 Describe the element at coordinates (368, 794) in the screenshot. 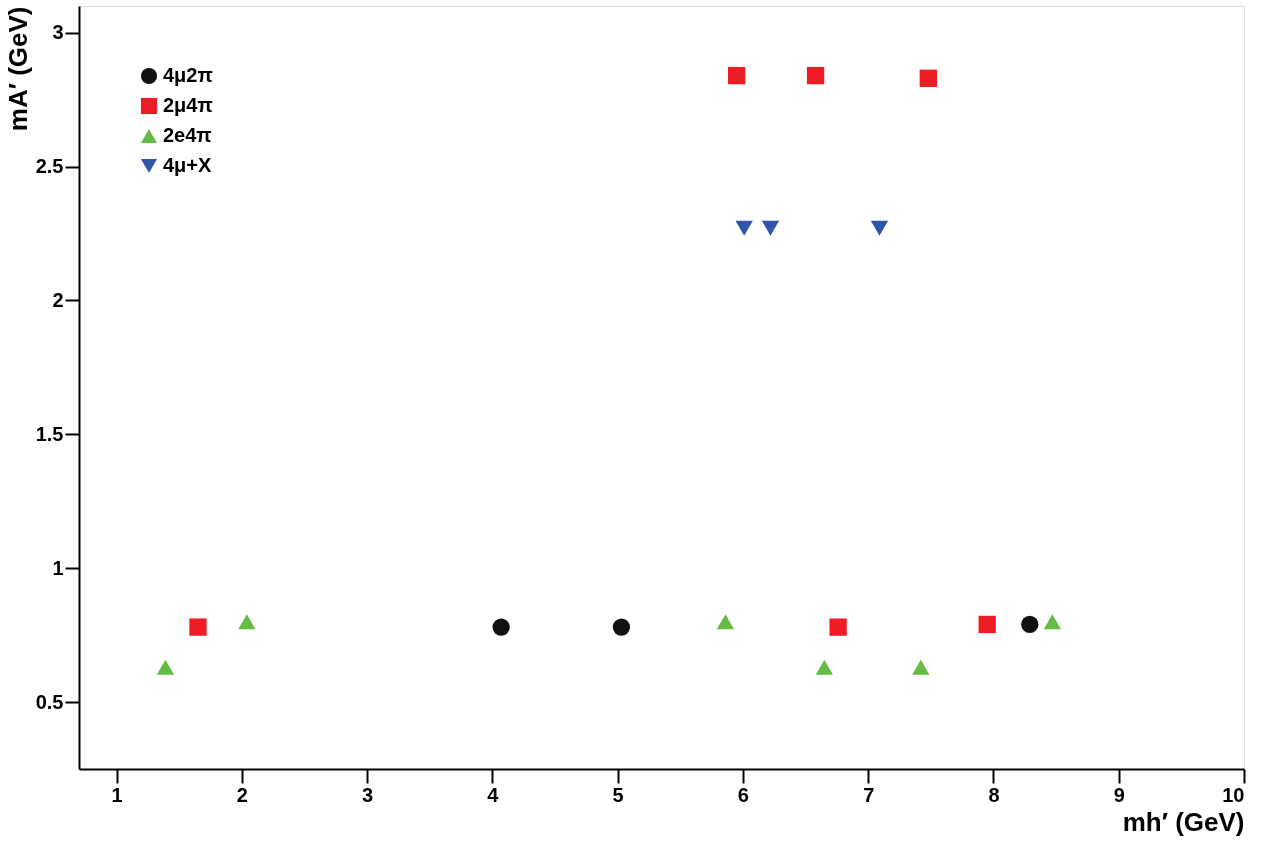

I see `x-tick-label: 3` at that location.